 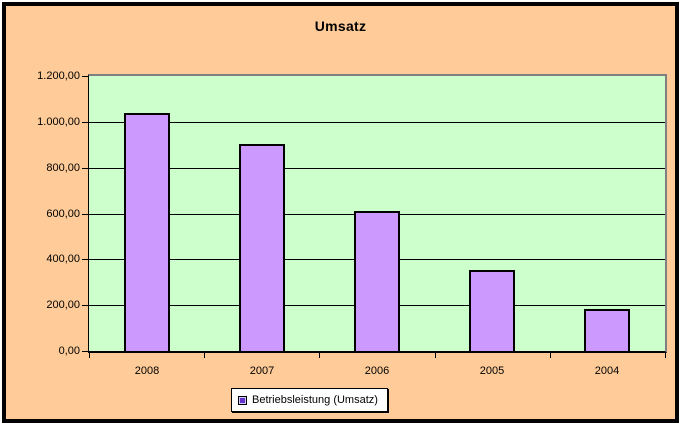 What do you see at coordinates (262, 247) in the screenshot?
I see `bar-2007` at bounding box center [262, 247].